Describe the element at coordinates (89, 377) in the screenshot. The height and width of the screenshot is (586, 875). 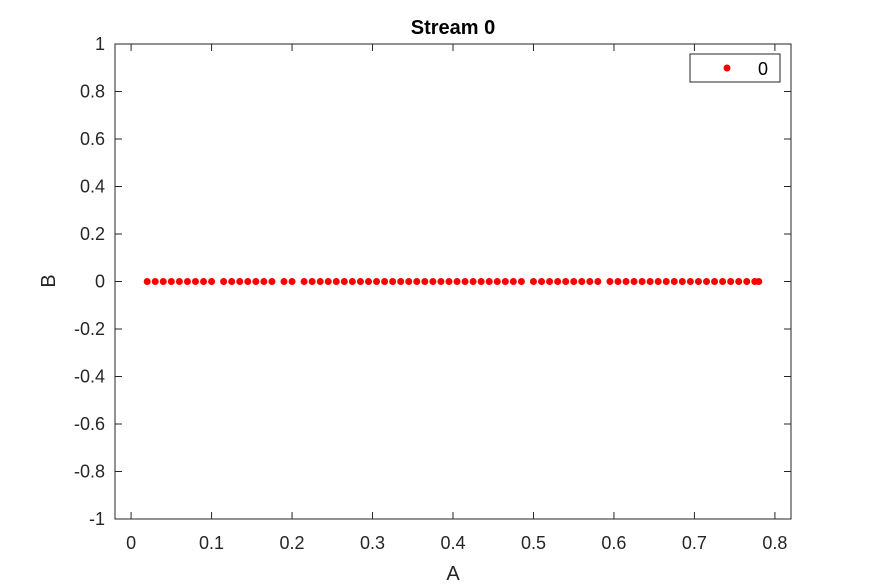
I see `y-tick-label: -0.4` at that location.